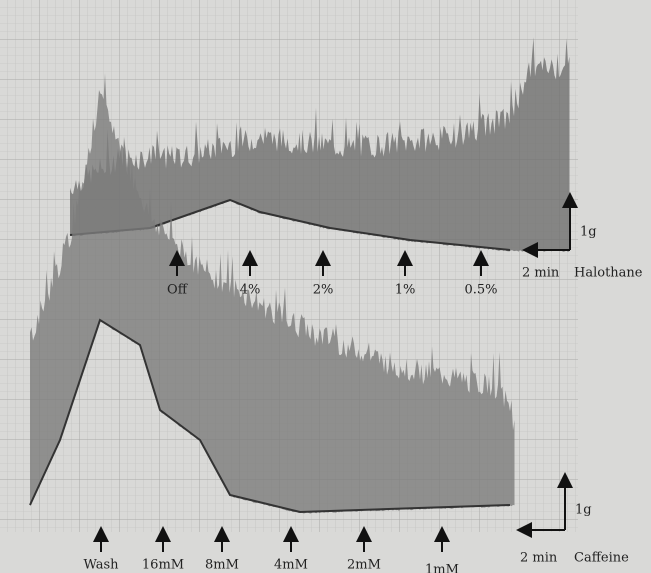 The height and width of the screenshot is (573, 651). Describe the element at coordinates (163, 565) in the screenshot. I see `marker-label: 16mM` at that location.